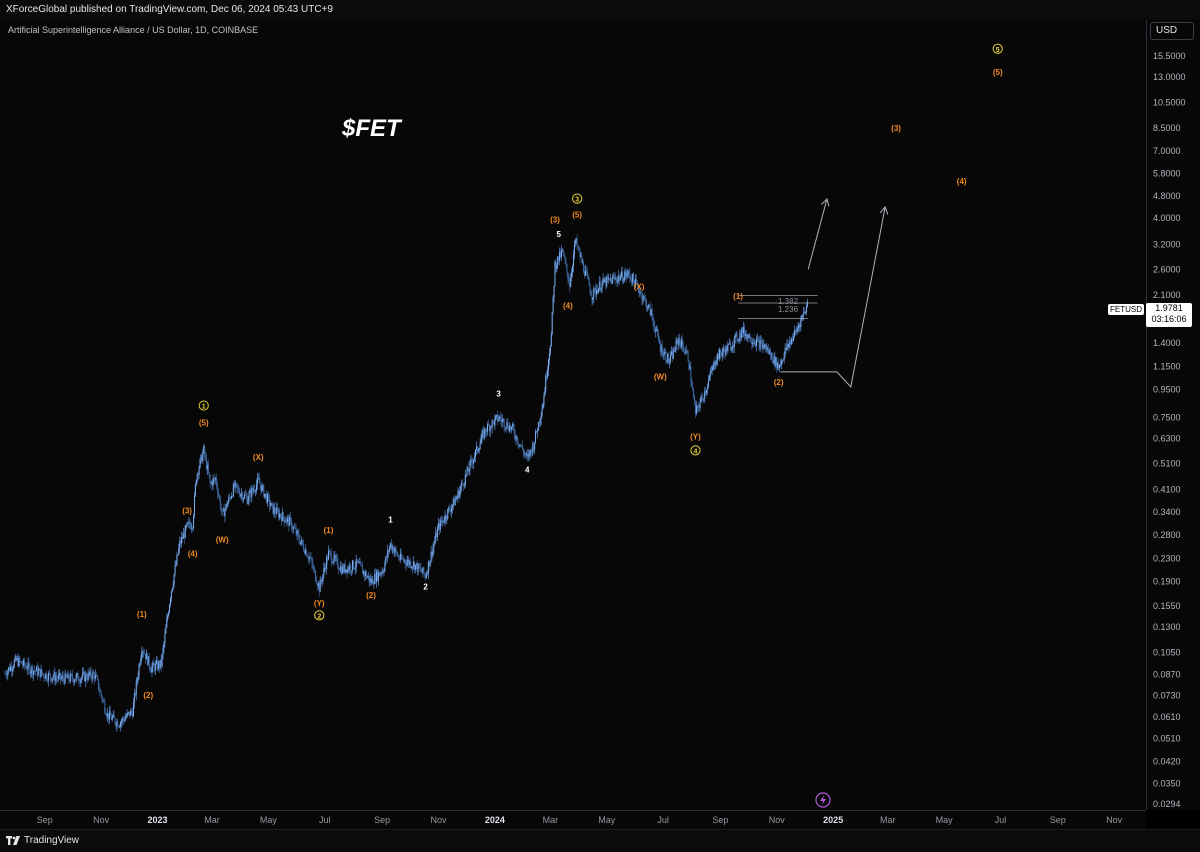 The width and height of the screenshot is (1200, 852). What do you see at coordinates (945, 820) in the screenshot?
I see `time-tick-label: May` at bounding box center [945, 820].